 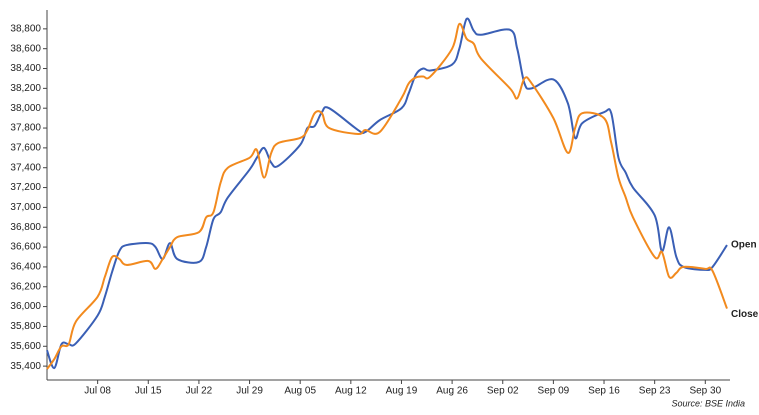 What do you see at coordinates (25, 128) in the screenshot?
I see `y-tick-label: 37,800` at bounding box center [25, 128].